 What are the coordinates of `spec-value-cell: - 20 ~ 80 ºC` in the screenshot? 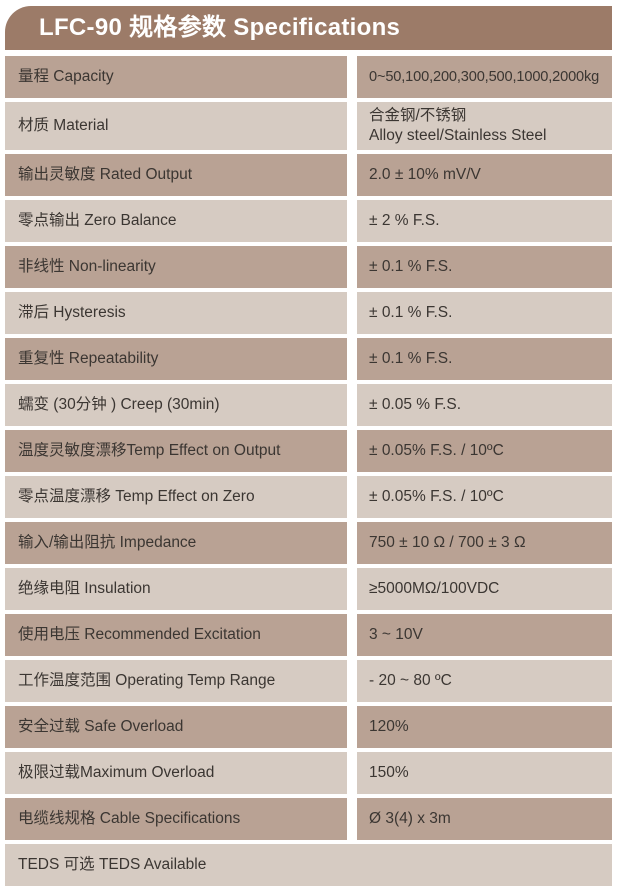 It's located at (484, 681).